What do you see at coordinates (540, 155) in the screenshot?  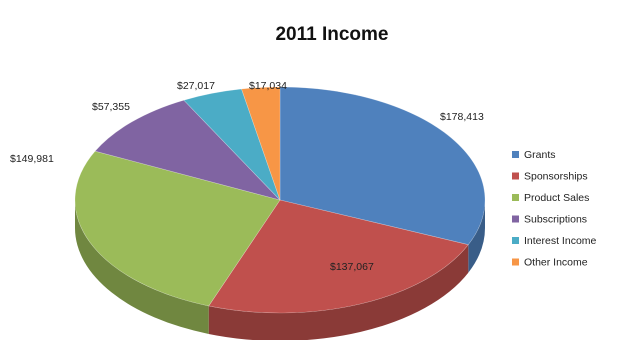 I see `legend-label-grants: Grants` at bounding box center [540, 155].